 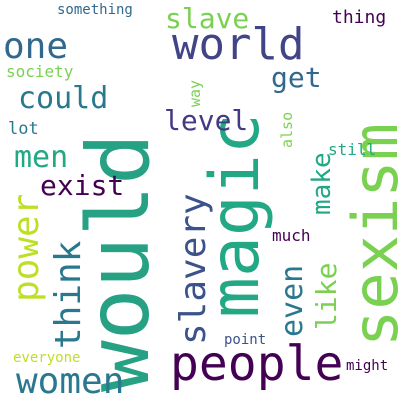 What do you see at coordinates (235, 215) in the screenshot?
I see `word-magic: magic` at bounding box center [235, 215].